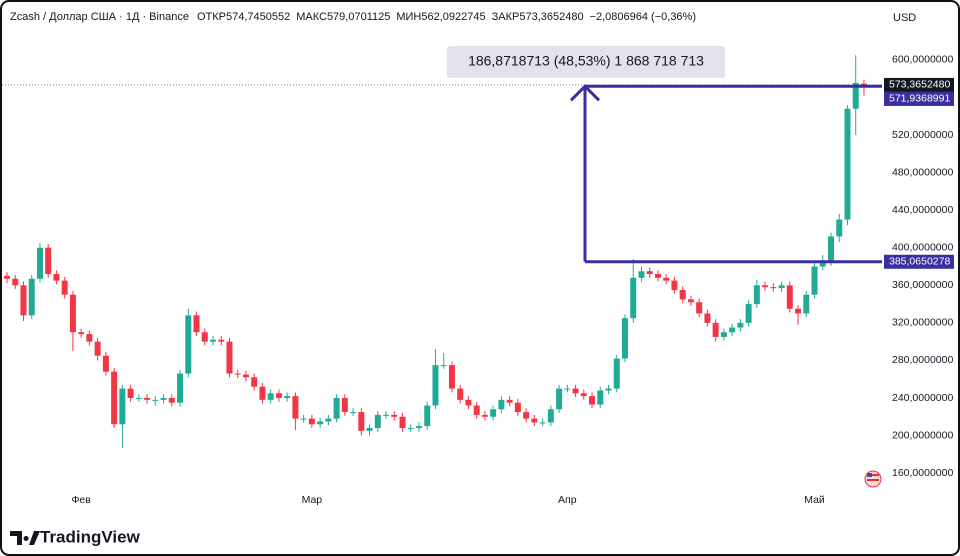 The height and width of the screenshot is (556, 960). What do you see at coordinates (25, 538) in the screenshot?
I see `logo-icon` at bounding box center [25, 538].